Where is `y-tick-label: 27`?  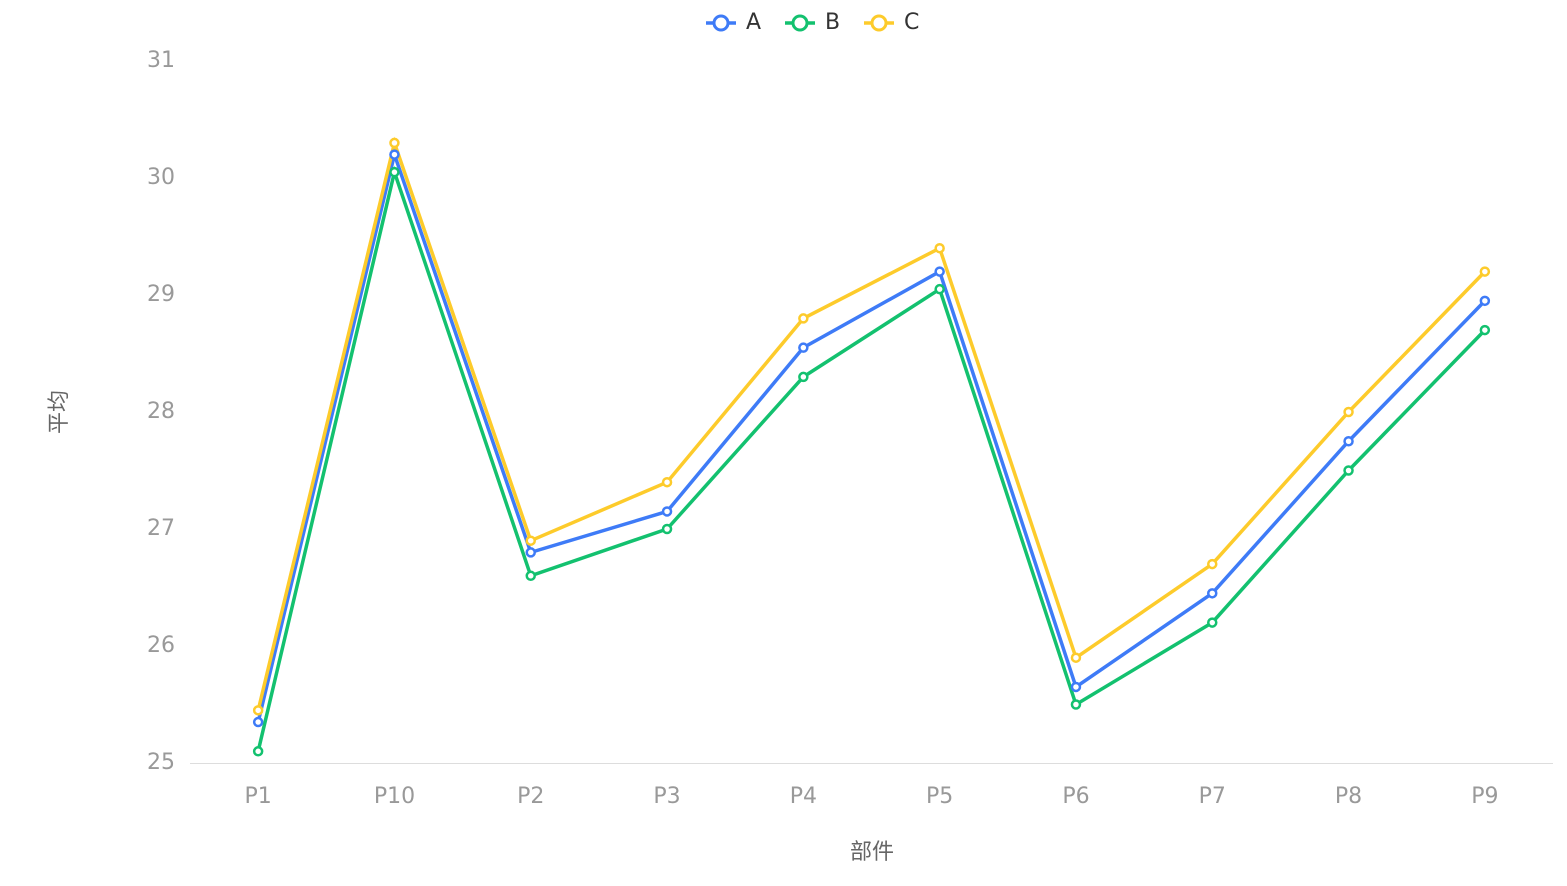 y-tick-label: 27 is located at coordinates (161, 528).